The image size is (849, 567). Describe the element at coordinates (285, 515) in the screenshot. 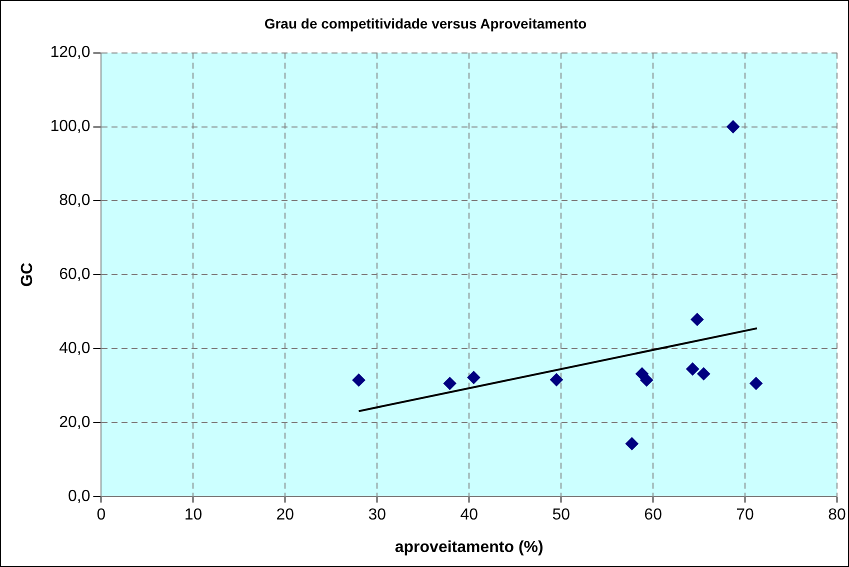

I see `x-tick-label: 20` at that location.